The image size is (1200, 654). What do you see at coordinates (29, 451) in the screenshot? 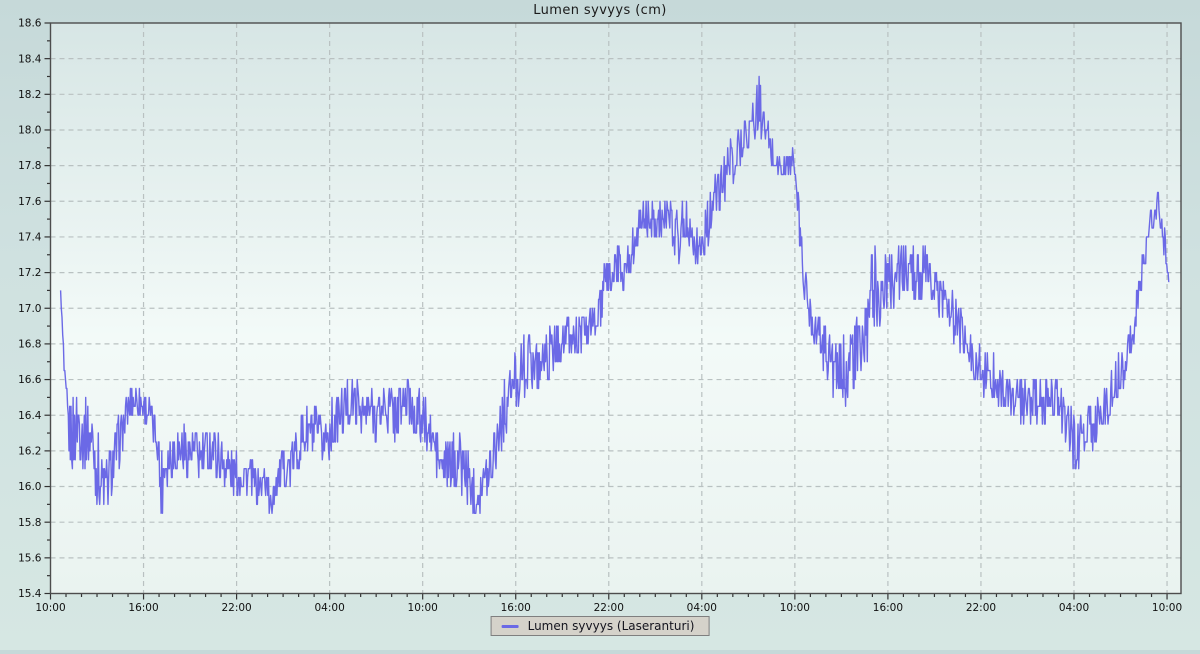
I see `y-tick-label: 16.2` at bounding box center [29, 451].